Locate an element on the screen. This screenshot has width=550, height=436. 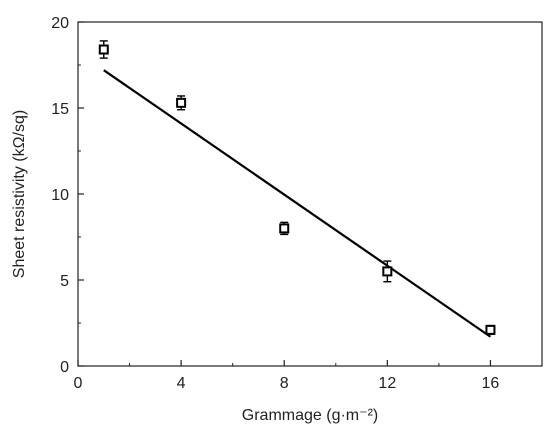
y-tick-label: 20 is located at coordinates (60, 23).